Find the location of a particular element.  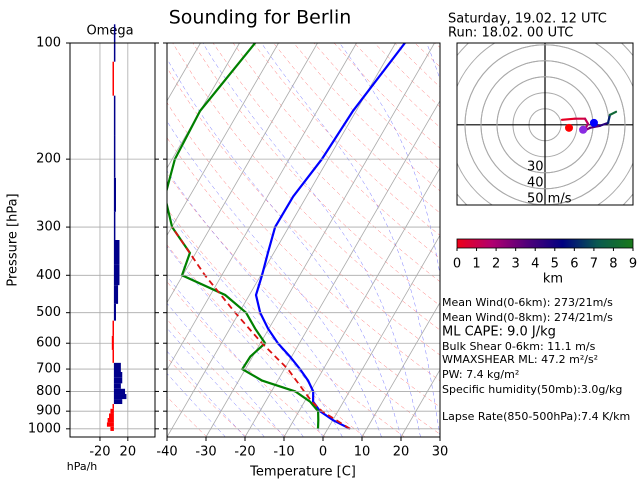

colorbar-tick-label: 4 is located at coordinates (535, 264).